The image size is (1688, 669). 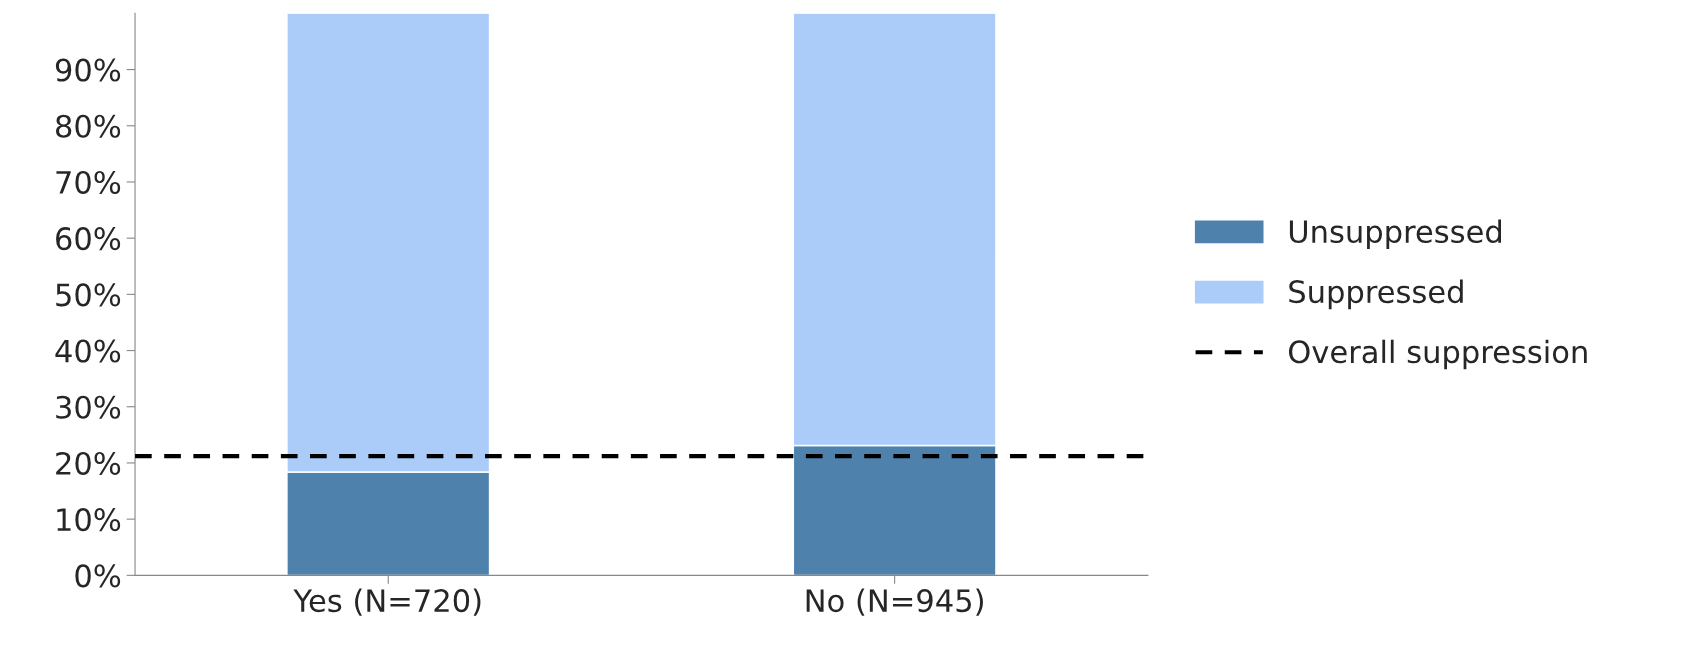 What do you see at coordinates (88, 182) in the screenshot?
I see `y-tick-label: 70%` at bounding box center [88, 182].